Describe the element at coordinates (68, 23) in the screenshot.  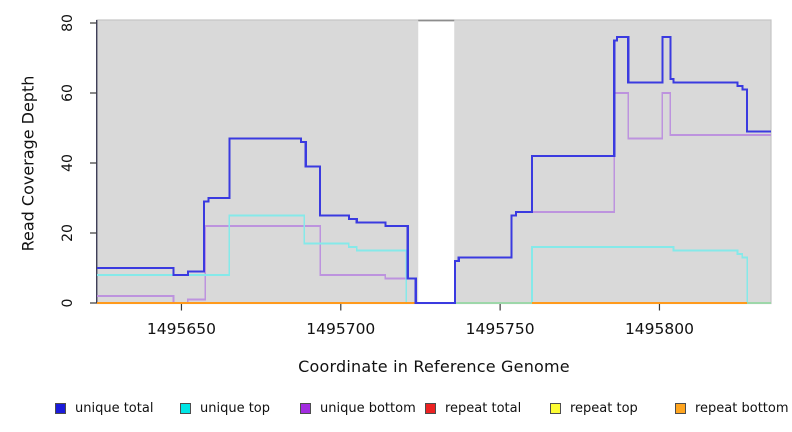
I see `y-tick-label: 80` at that location.